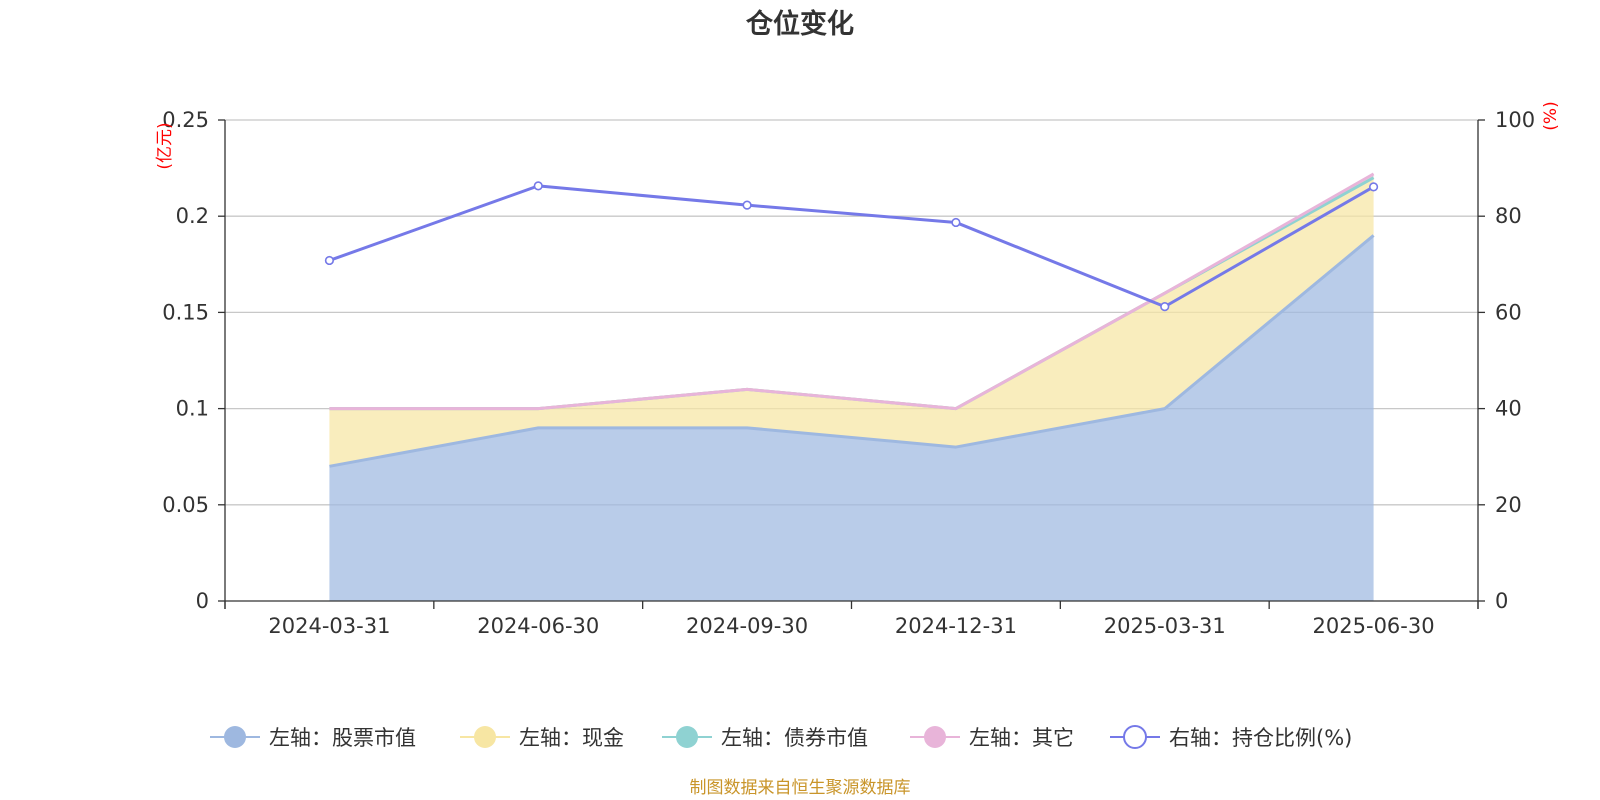  Describe the element at coordinates (1551, 115) in the screenshot. I see `right-axis-unit: (%)` at that location.